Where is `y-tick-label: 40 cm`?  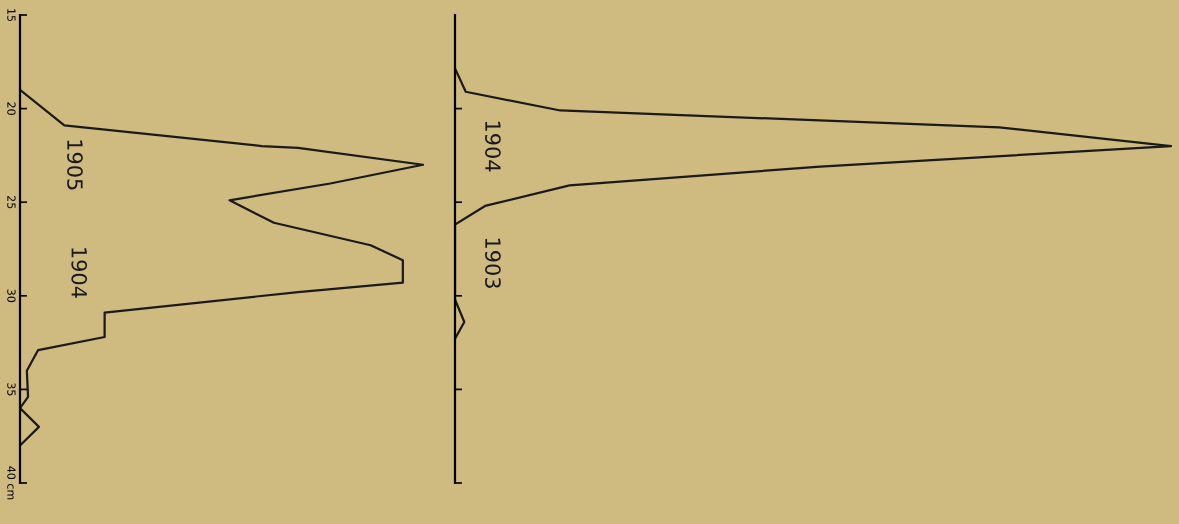 y-tick-label: 40 cm is located at coordinates (11, 483).